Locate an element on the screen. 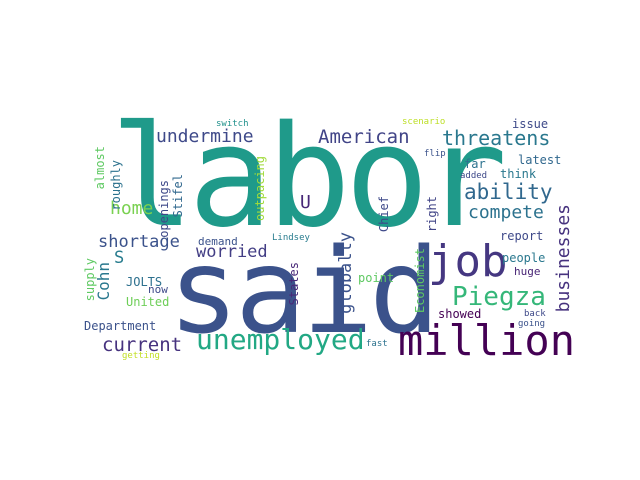 This screenshot has height=480, width=640. word-huge: huge is located at coordinates (527, 271).